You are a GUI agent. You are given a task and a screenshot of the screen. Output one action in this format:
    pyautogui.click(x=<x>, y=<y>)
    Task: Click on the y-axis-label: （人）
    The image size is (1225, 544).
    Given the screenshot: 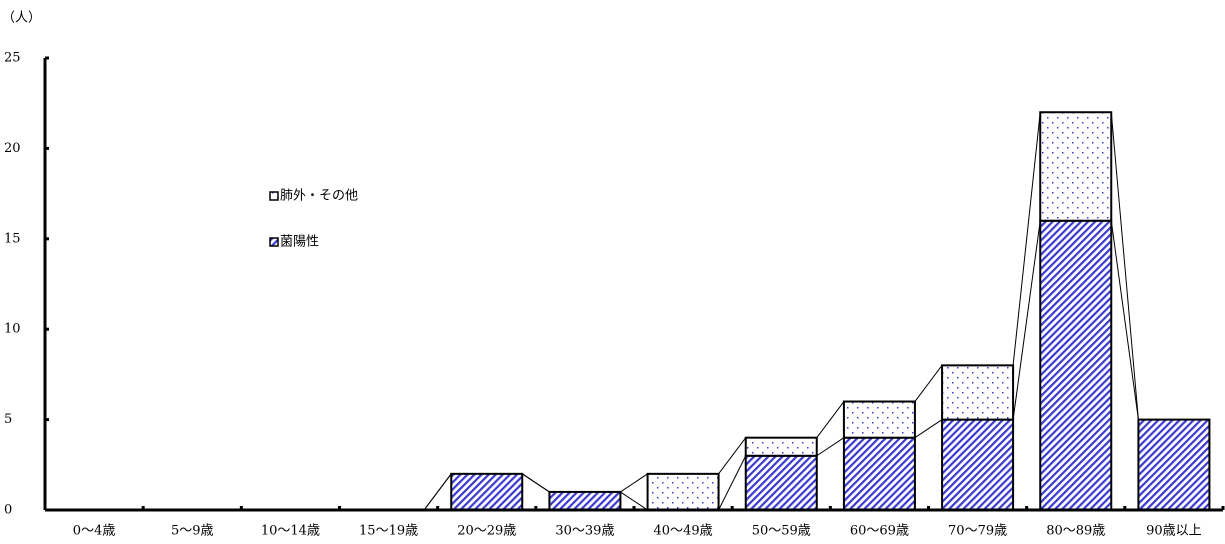 What is the action you would take?
    pyautogui.click(x=21, y=18)
    